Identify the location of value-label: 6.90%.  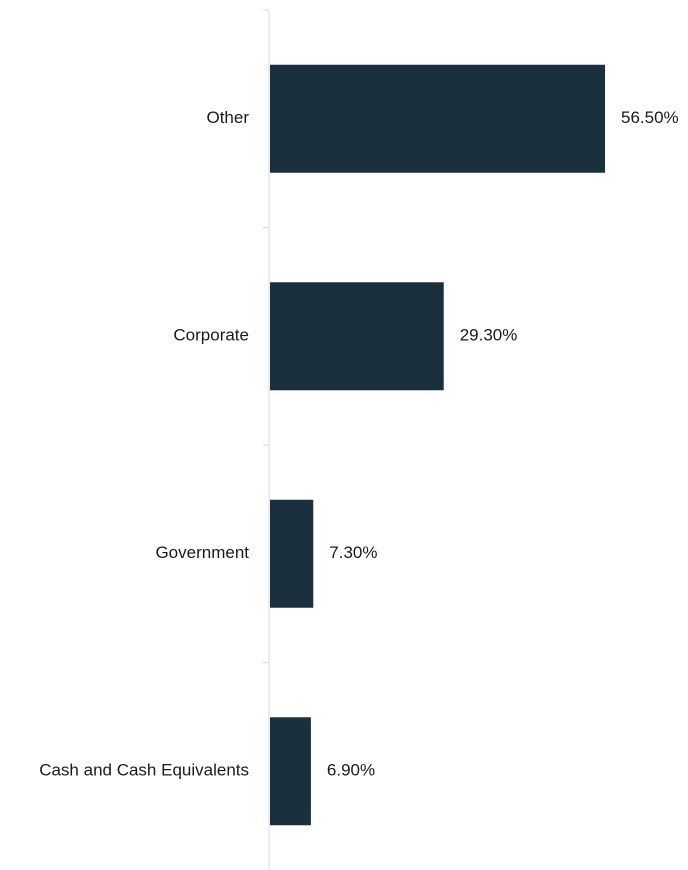
(351, 770).